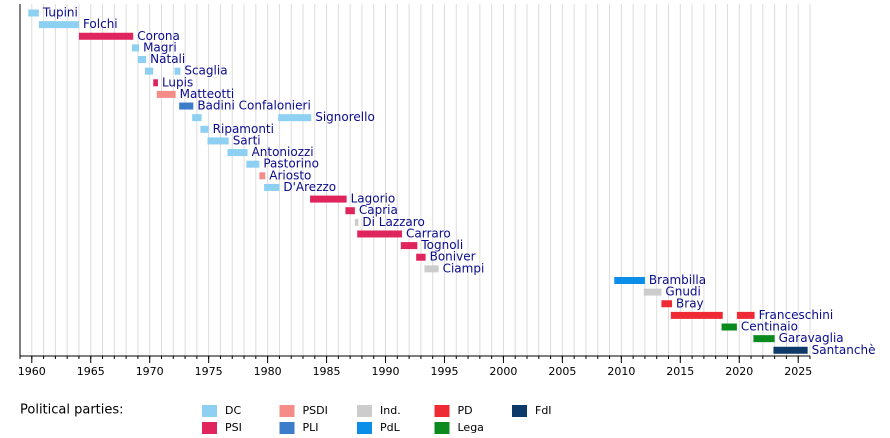 The height and width of the screenshot is (438, 890). I want to click on minister-label: Santanchè, so click(844, 350).